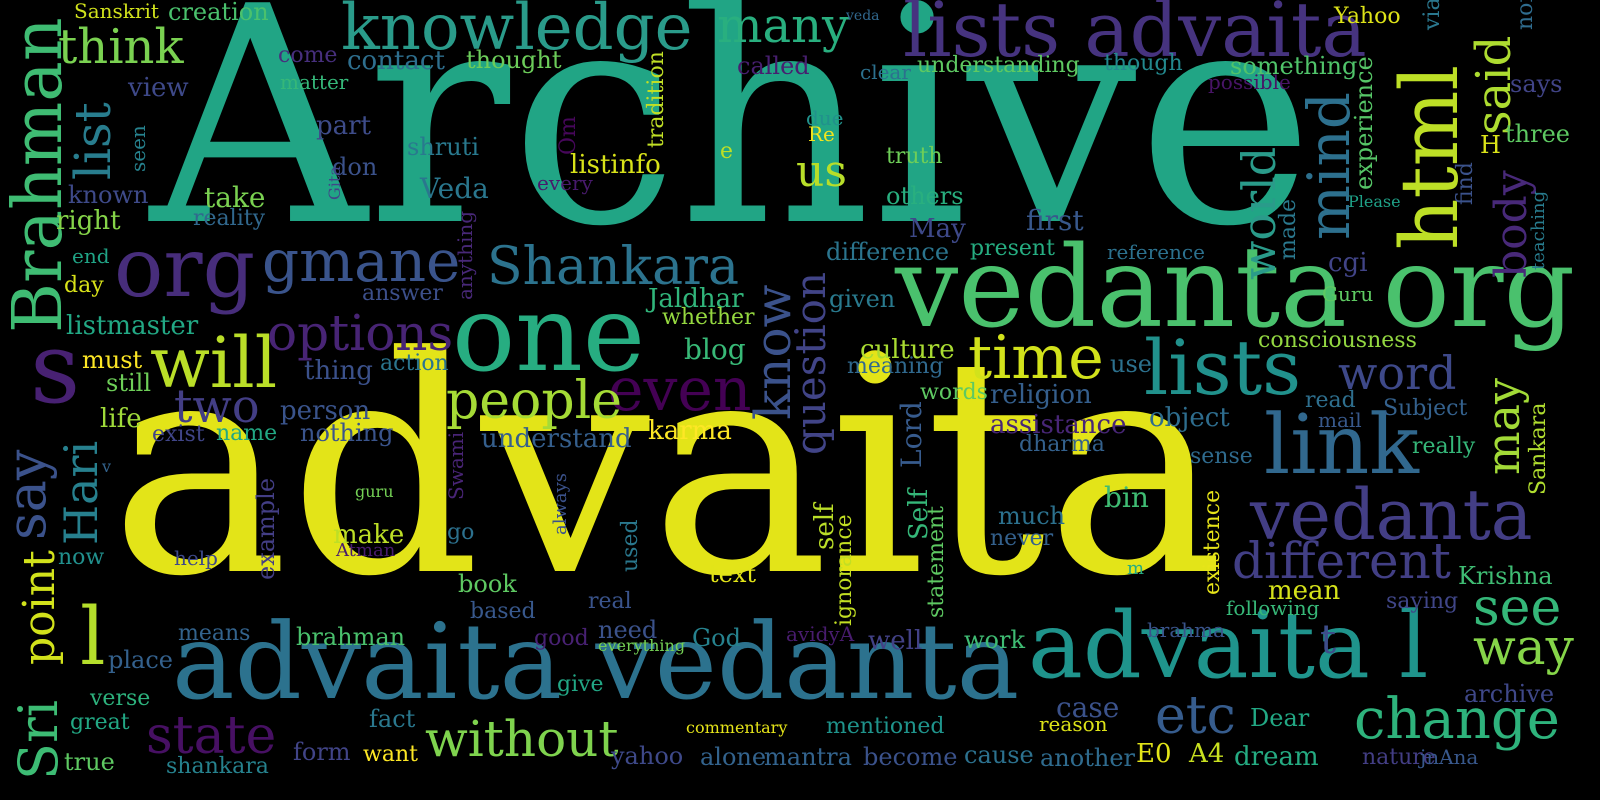 This screenshot has width=1600, height=800. I want to click on word-given: given, so click(862, 299).